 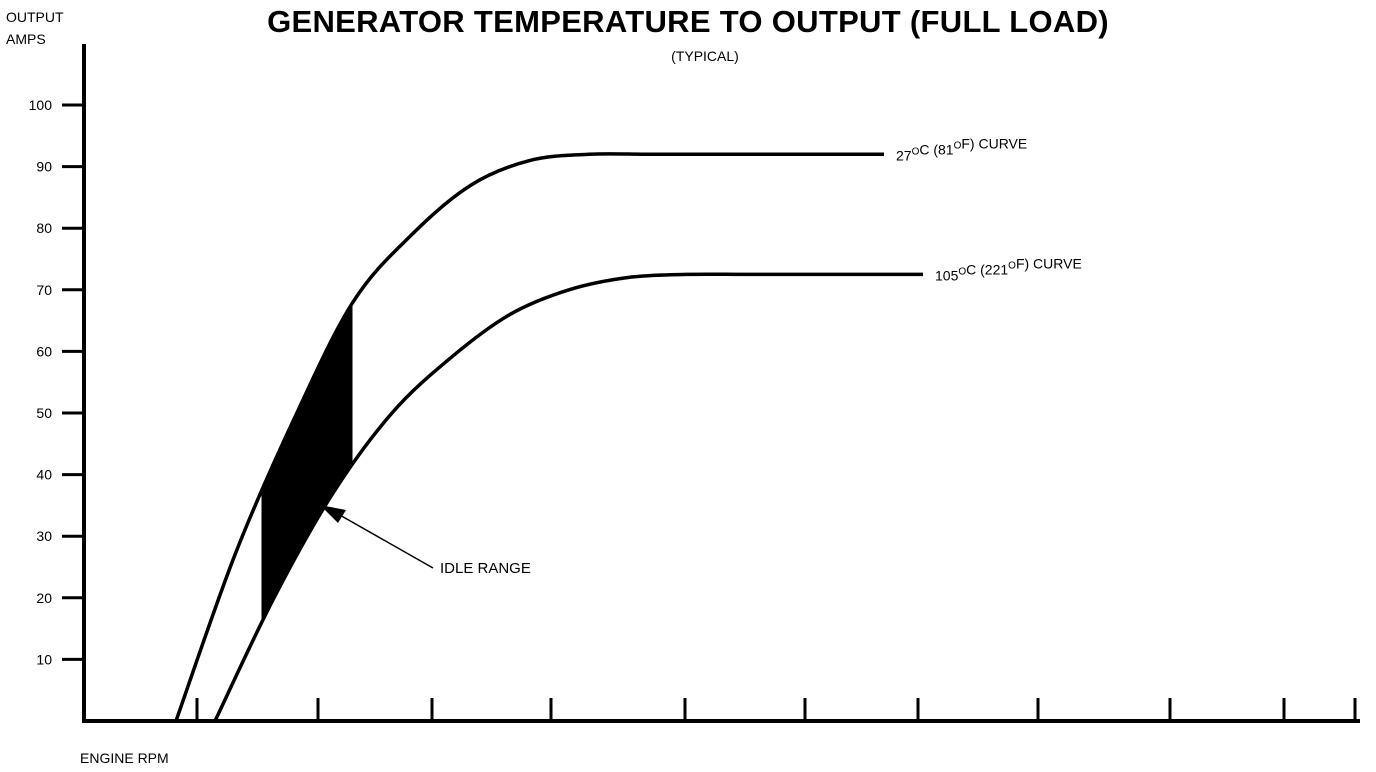 What do you see at coordinates (1008, 269) in the screenshot?
I see `series-label-2: 105OC (221OF) CURVE` at bounding box center [1008, 269].